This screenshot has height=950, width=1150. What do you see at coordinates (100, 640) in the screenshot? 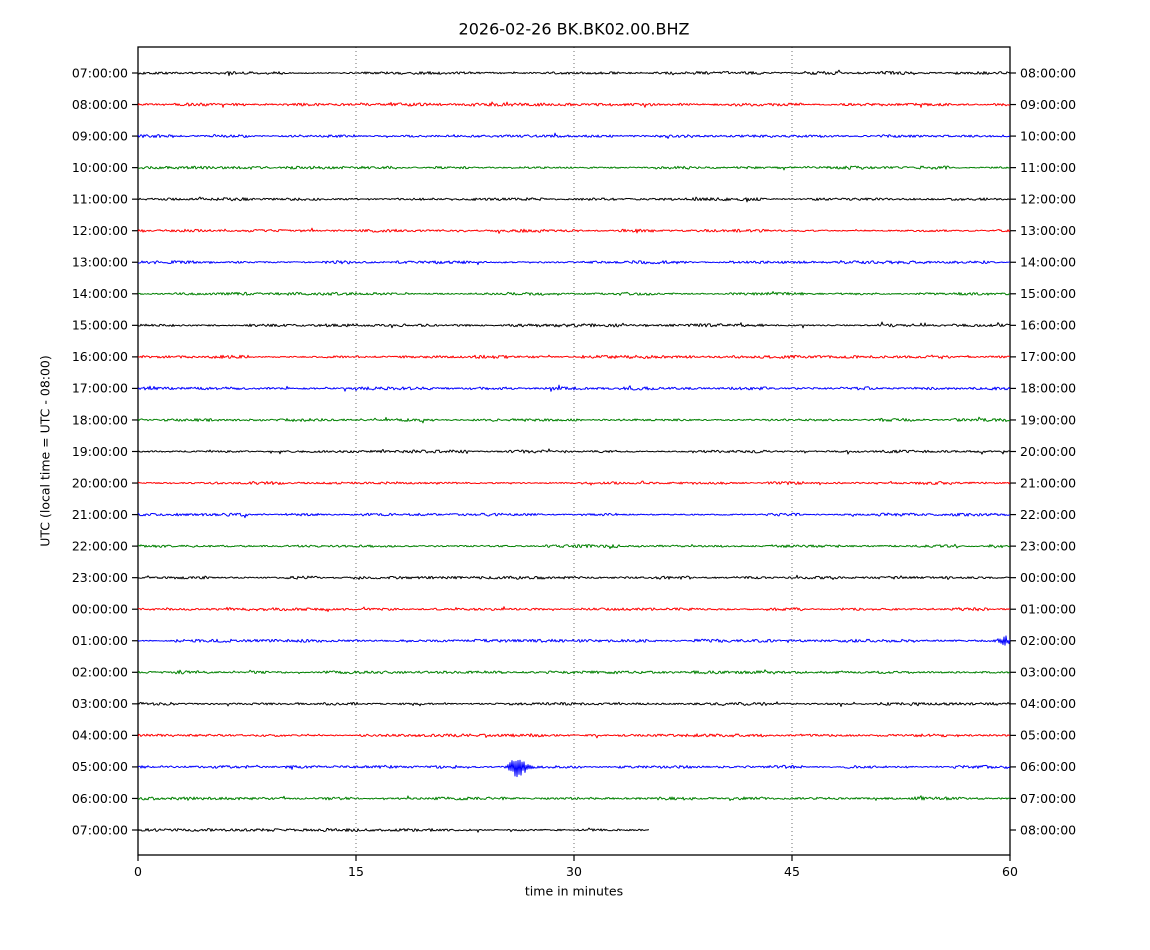
I see `row-left-label: 01:00:00` at bounding box center [100, 640].